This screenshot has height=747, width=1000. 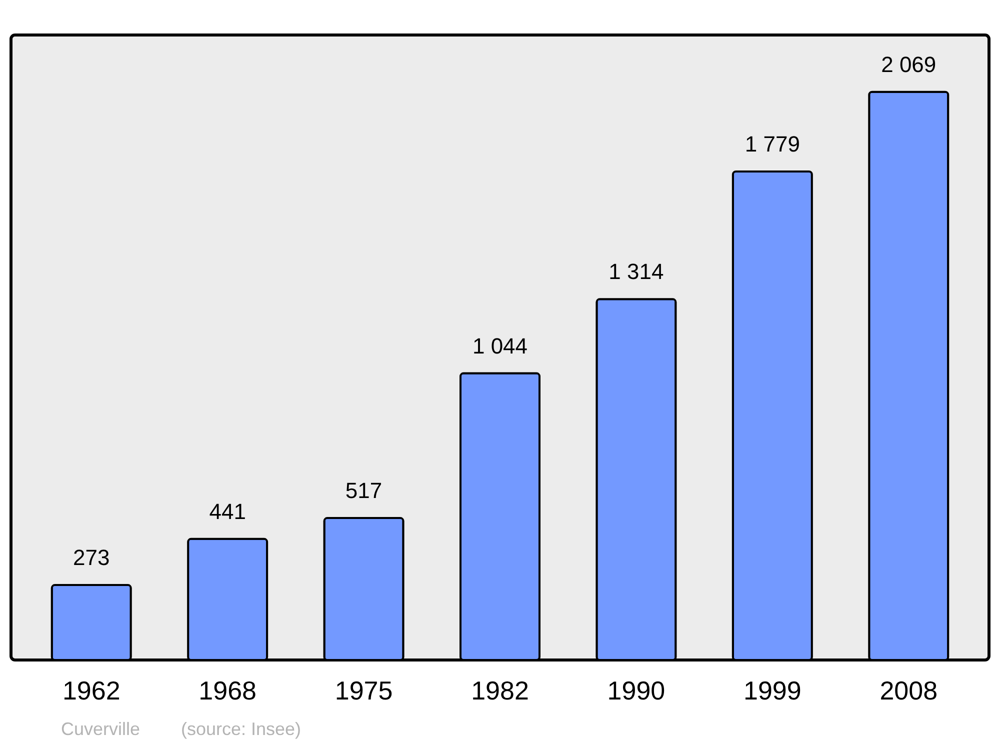 I want to click on data-label: 1 314, so click(x=636, y=271).